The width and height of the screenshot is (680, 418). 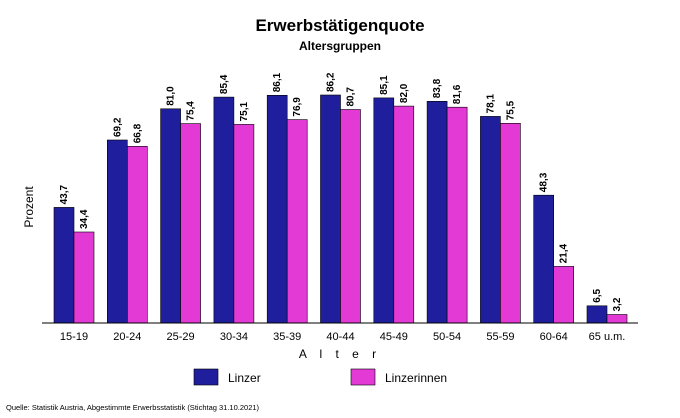 What do you see at coordinates (554, 337) in the screenshot?
I see `x-tick-label: 60-64` at bounding box center [554, 337].